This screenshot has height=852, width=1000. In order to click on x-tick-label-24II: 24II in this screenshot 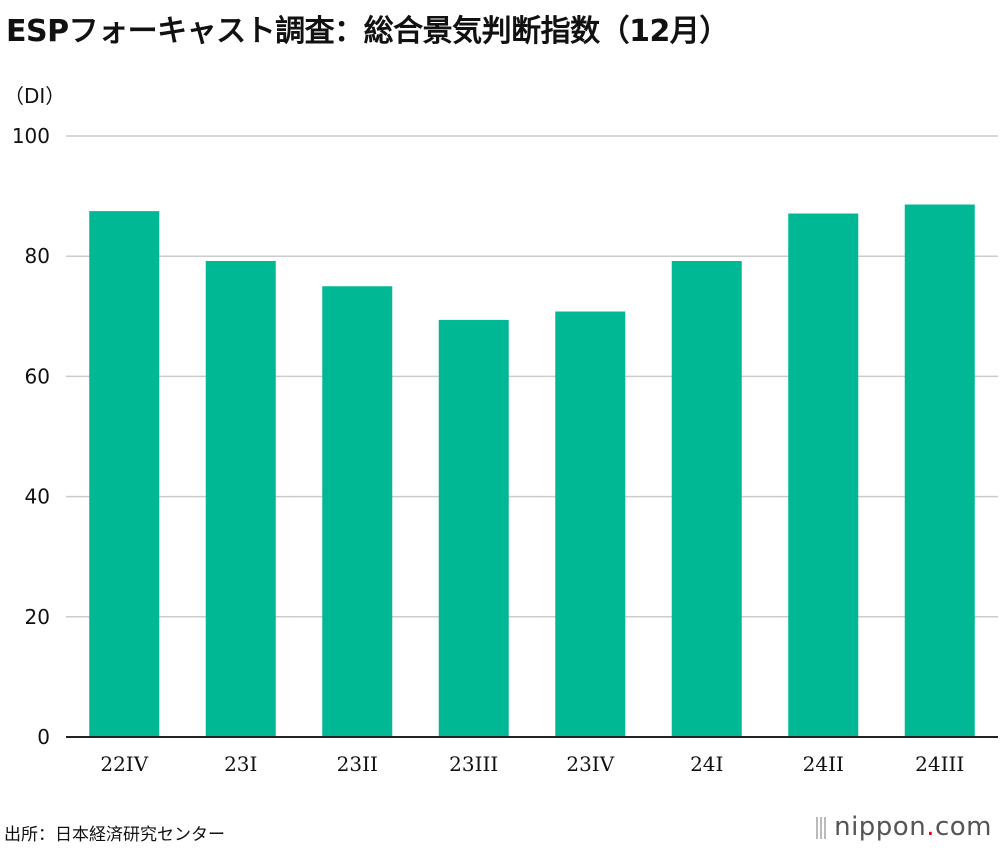, I will do `click(823, 764)`.